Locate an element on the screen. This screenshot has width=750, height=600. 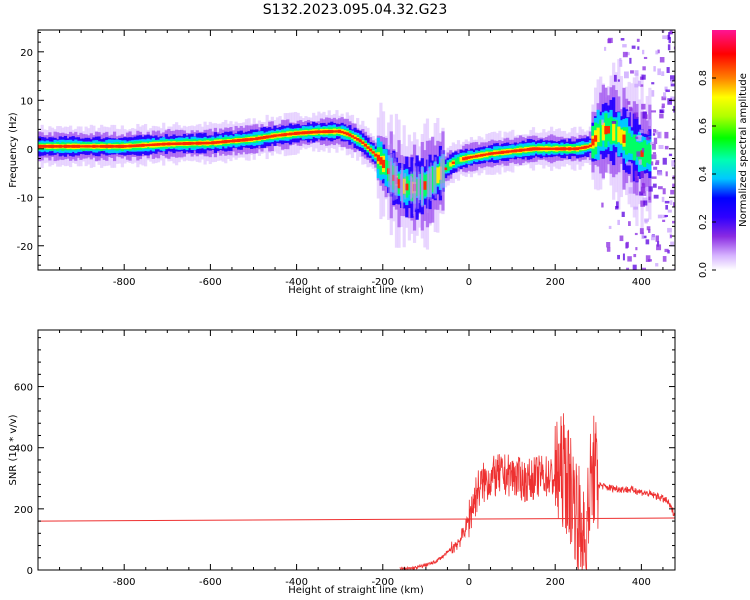
heatmap-x-axis-label: Height of straight line (km) is located at coordinates (356, 290).